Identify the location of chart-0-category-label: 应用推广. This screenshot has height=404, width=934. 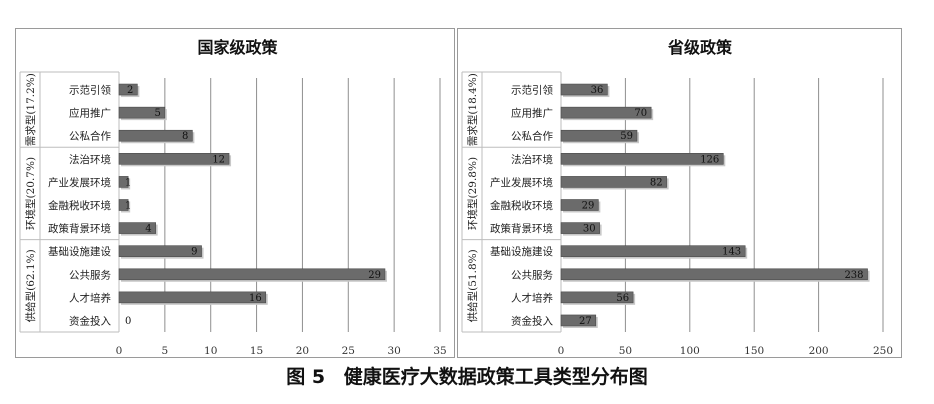
(90, 113).